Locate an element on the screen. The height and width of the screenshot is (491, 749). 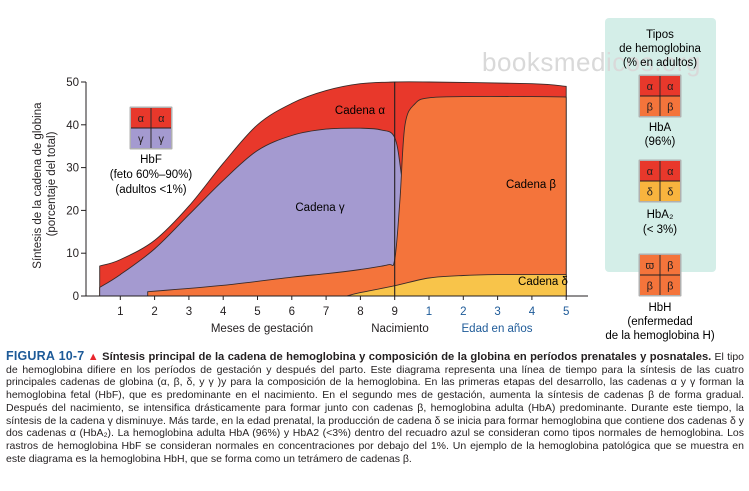
hbh-desc-2: de la hemoglobina H) is located at coordinates (659, 336).